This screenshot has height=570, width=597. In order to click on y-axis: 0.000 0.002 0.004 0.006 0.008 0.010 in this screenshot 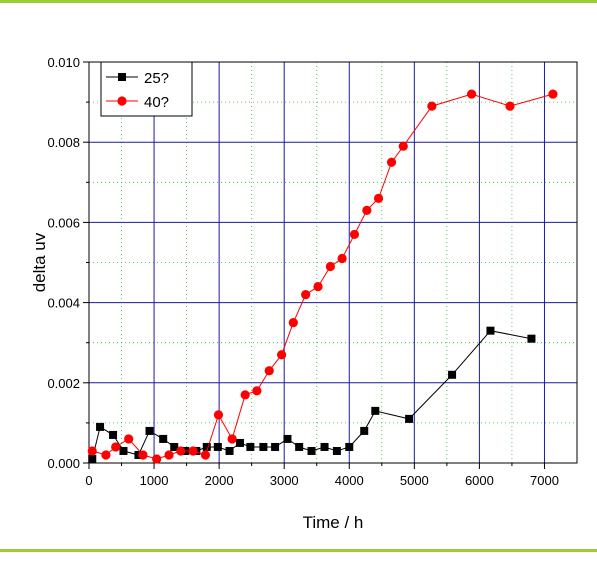, I will do `click(68, 263)`.